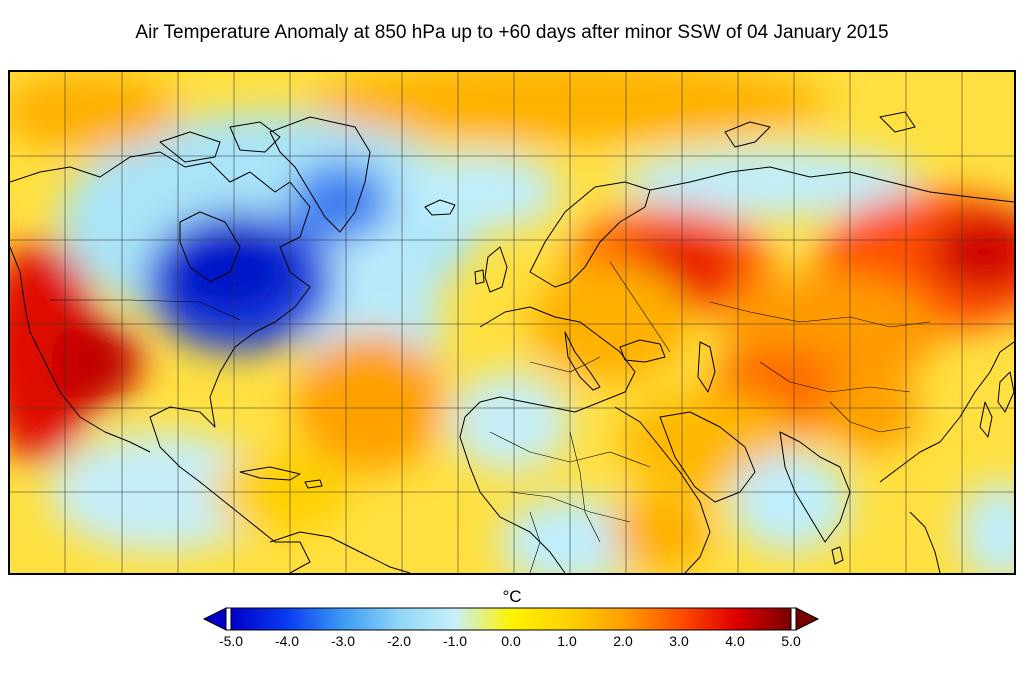 This screenshot has width=1024, height=688. I want to click on colorbar, so click(510, 619).